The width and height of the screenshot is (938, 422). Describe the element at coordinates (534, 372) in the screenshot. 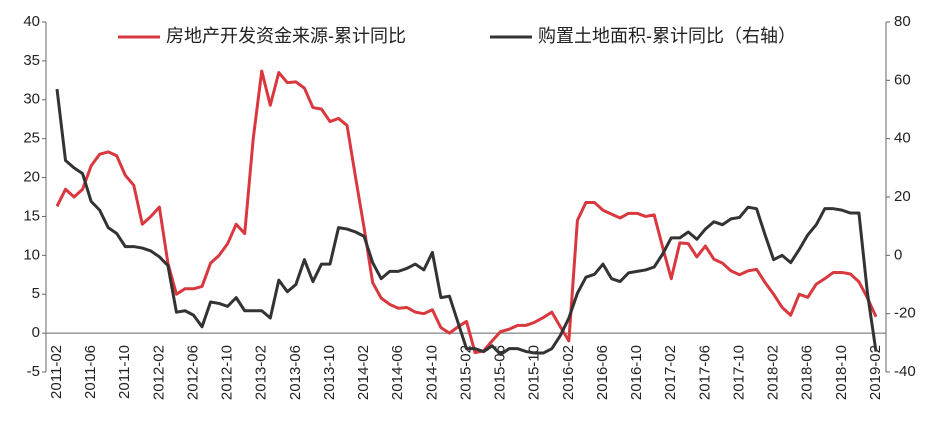

I see `x-tick-label: 2015-10` at that location.